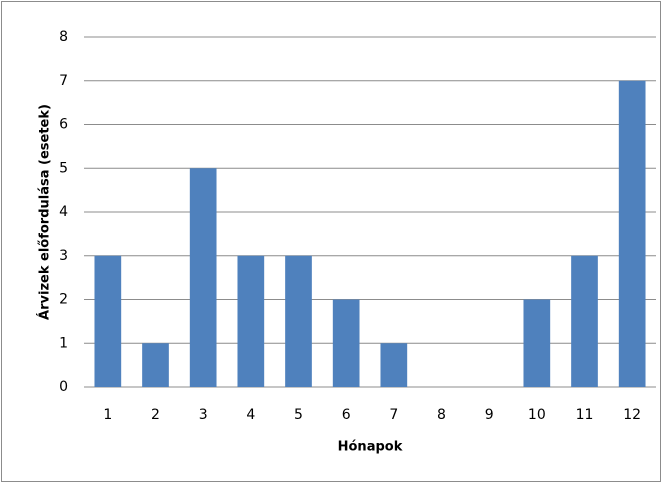  What do you see at coordinates (155, 415) in the screenshot?
I see `x-tick-label: 2` at bounding box center [155, 415].